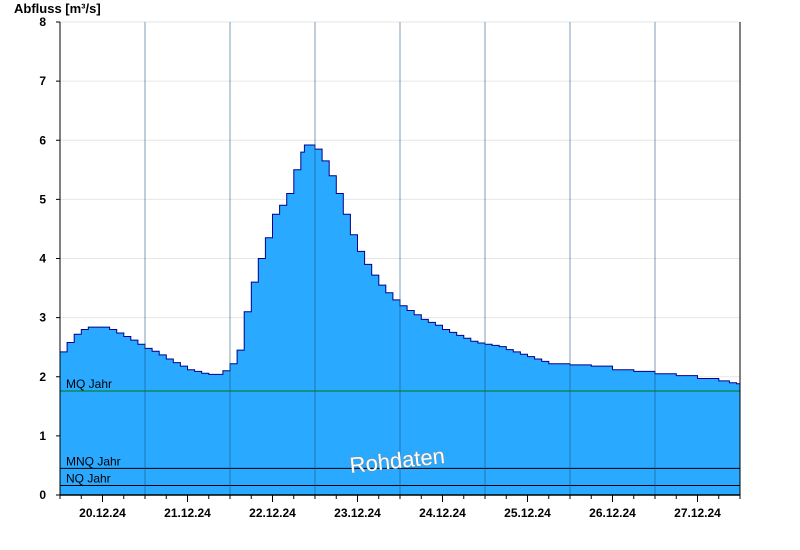 This screenshot has height=550, width=800. I want to click on y-tick-label: 0, so click(42, 495).